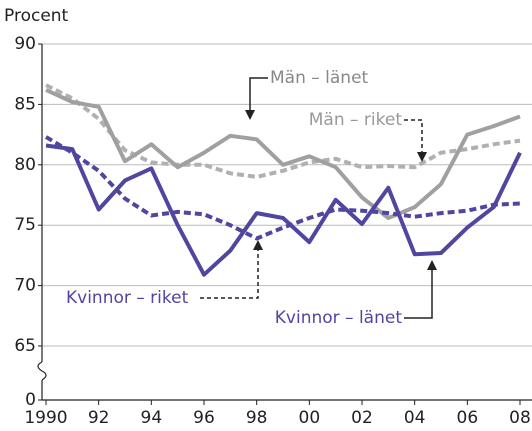 This screenshot has width=532, height=431. Describe the element at coordinates (25, 165) in the screenshot. I see `y-tick-label: 80` at that location.